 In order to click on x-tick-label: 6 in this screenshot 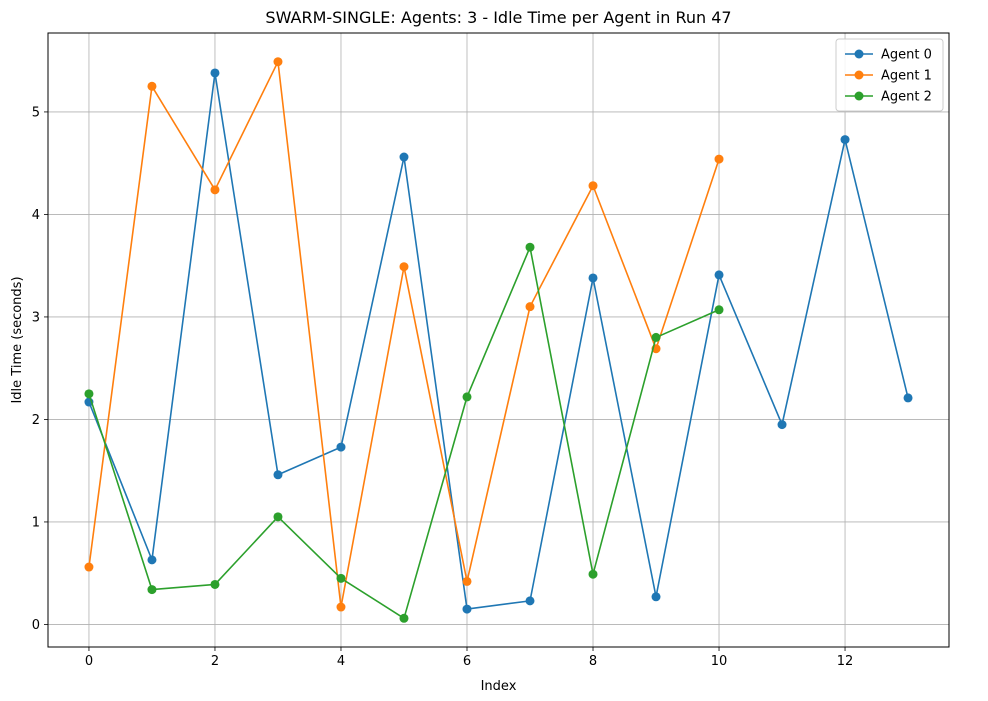, I will do `click(467, 661)`.